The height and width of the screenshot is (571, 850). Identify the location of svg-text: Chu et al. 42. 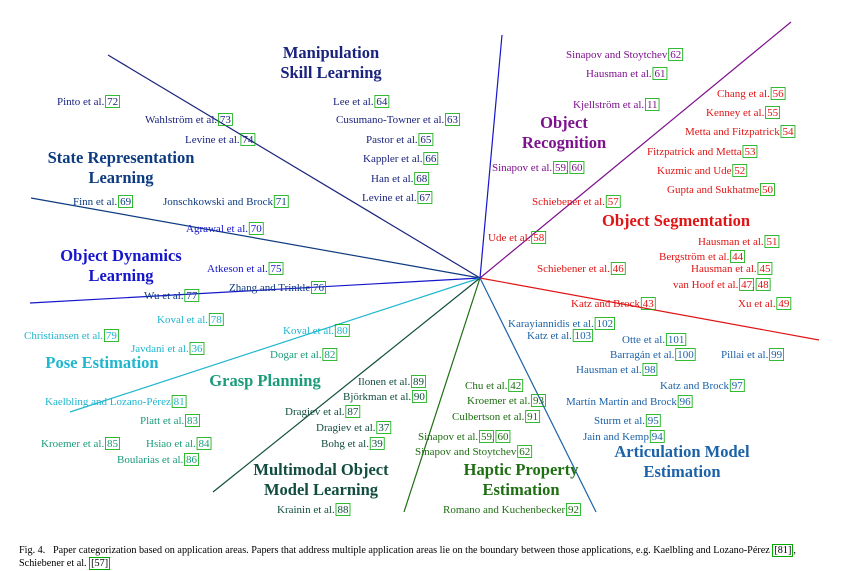
(493, 386).